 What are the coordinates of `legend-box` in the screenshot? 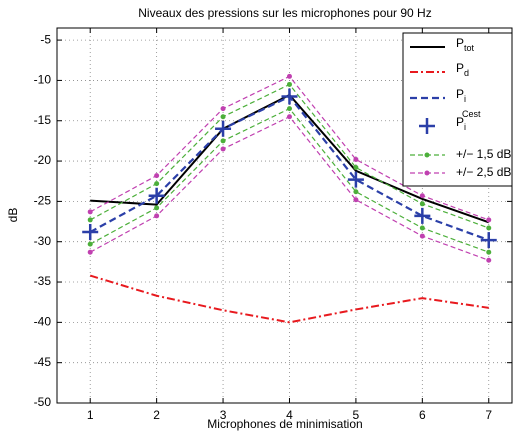 It's located at (457, 109).